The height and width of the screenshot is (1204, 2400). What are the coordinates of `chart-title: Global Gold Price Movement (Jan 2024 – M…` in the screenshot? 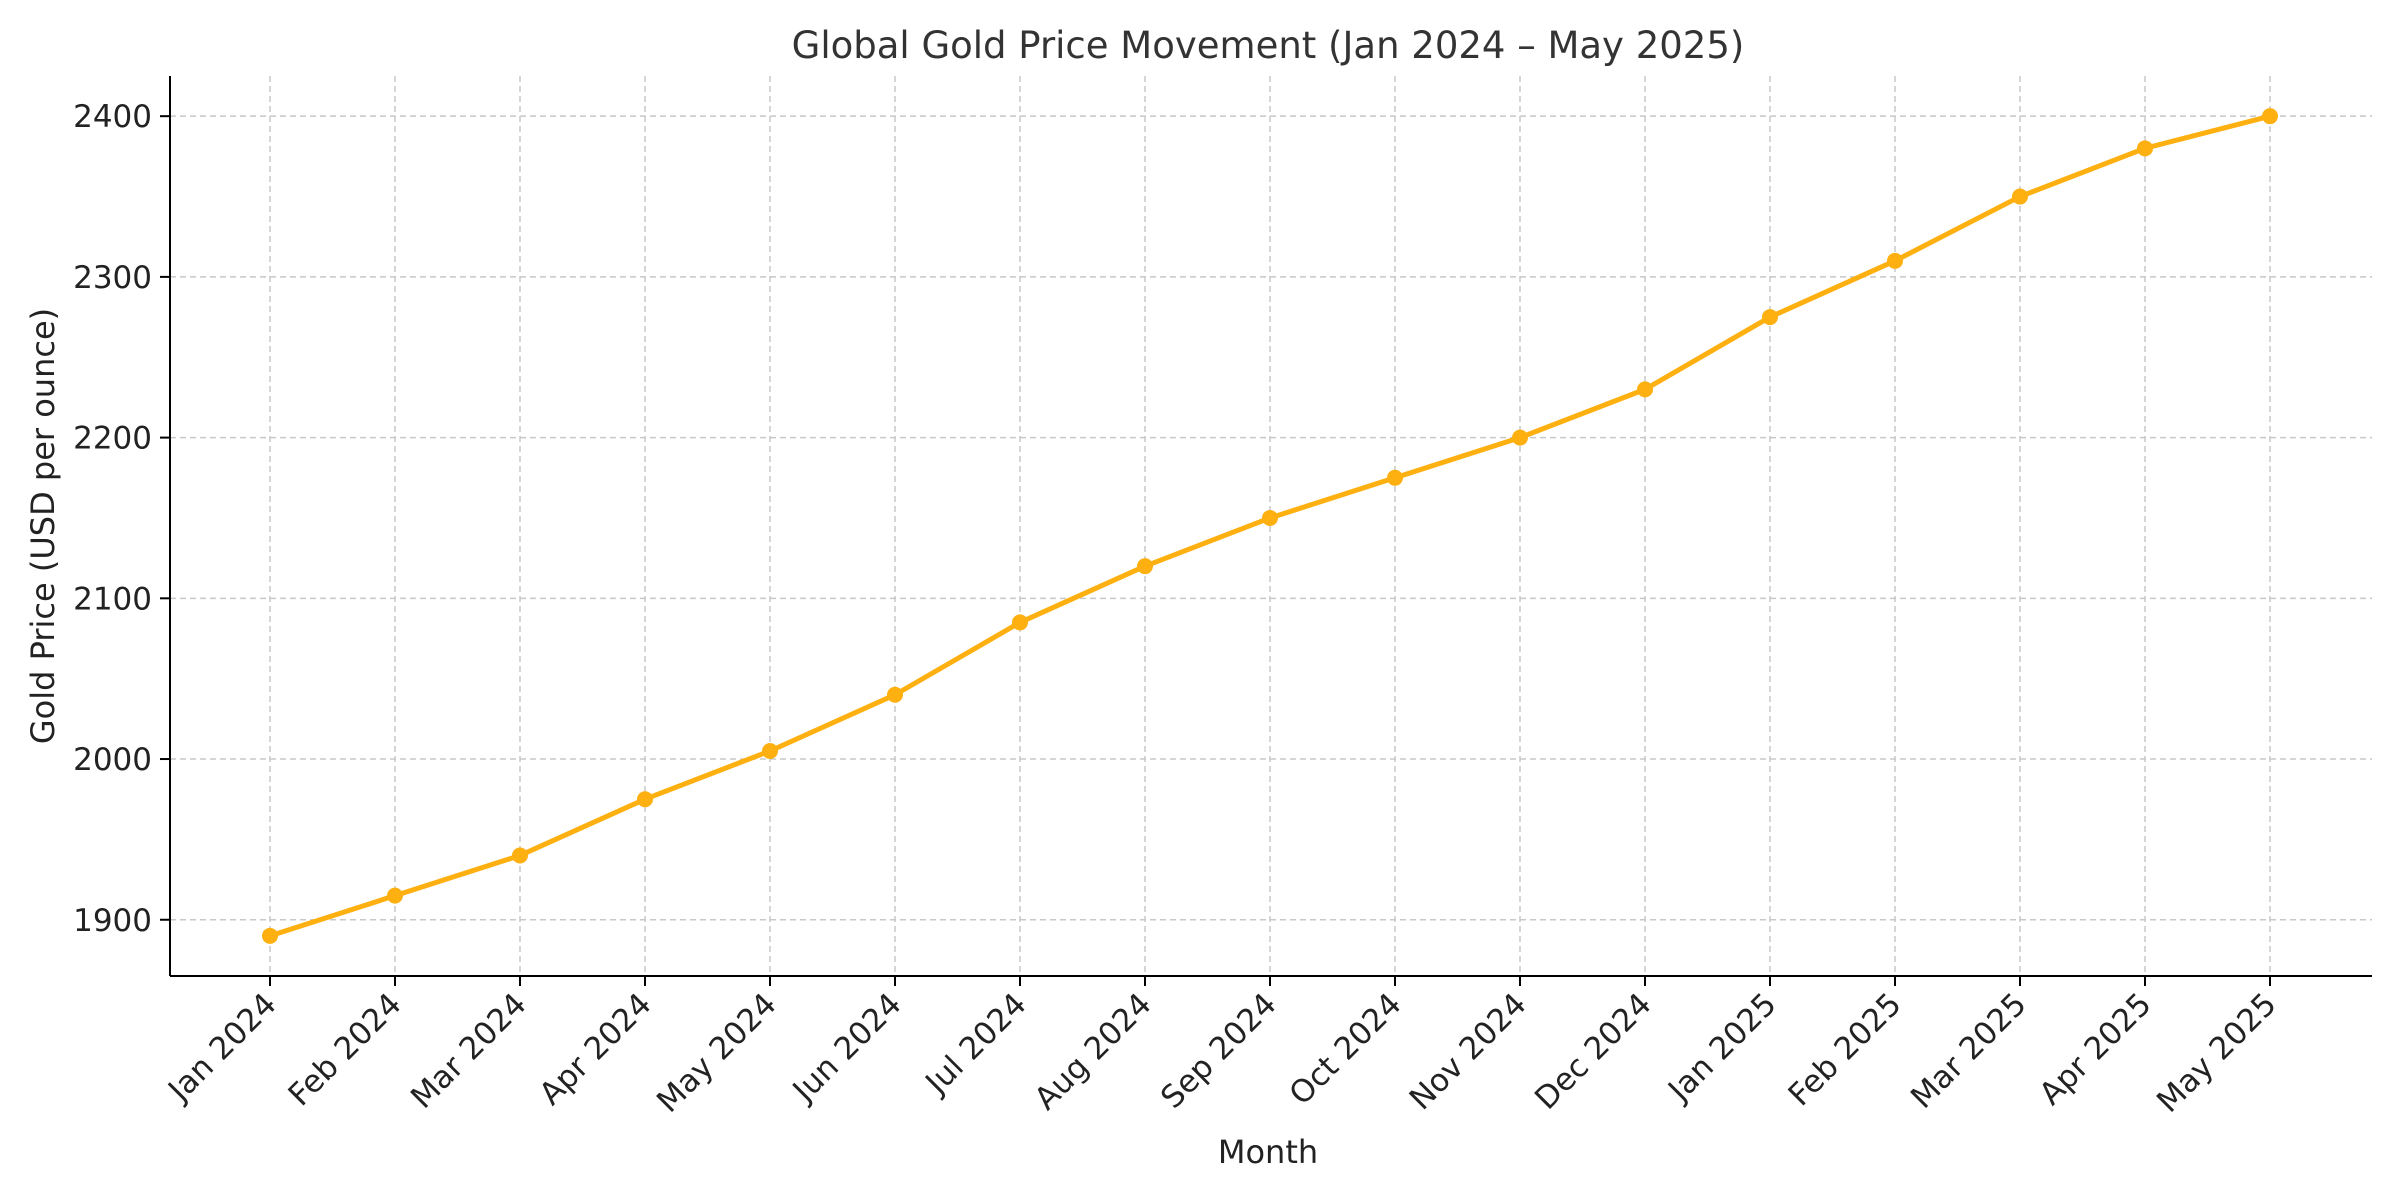 It's located at (1268, 45).